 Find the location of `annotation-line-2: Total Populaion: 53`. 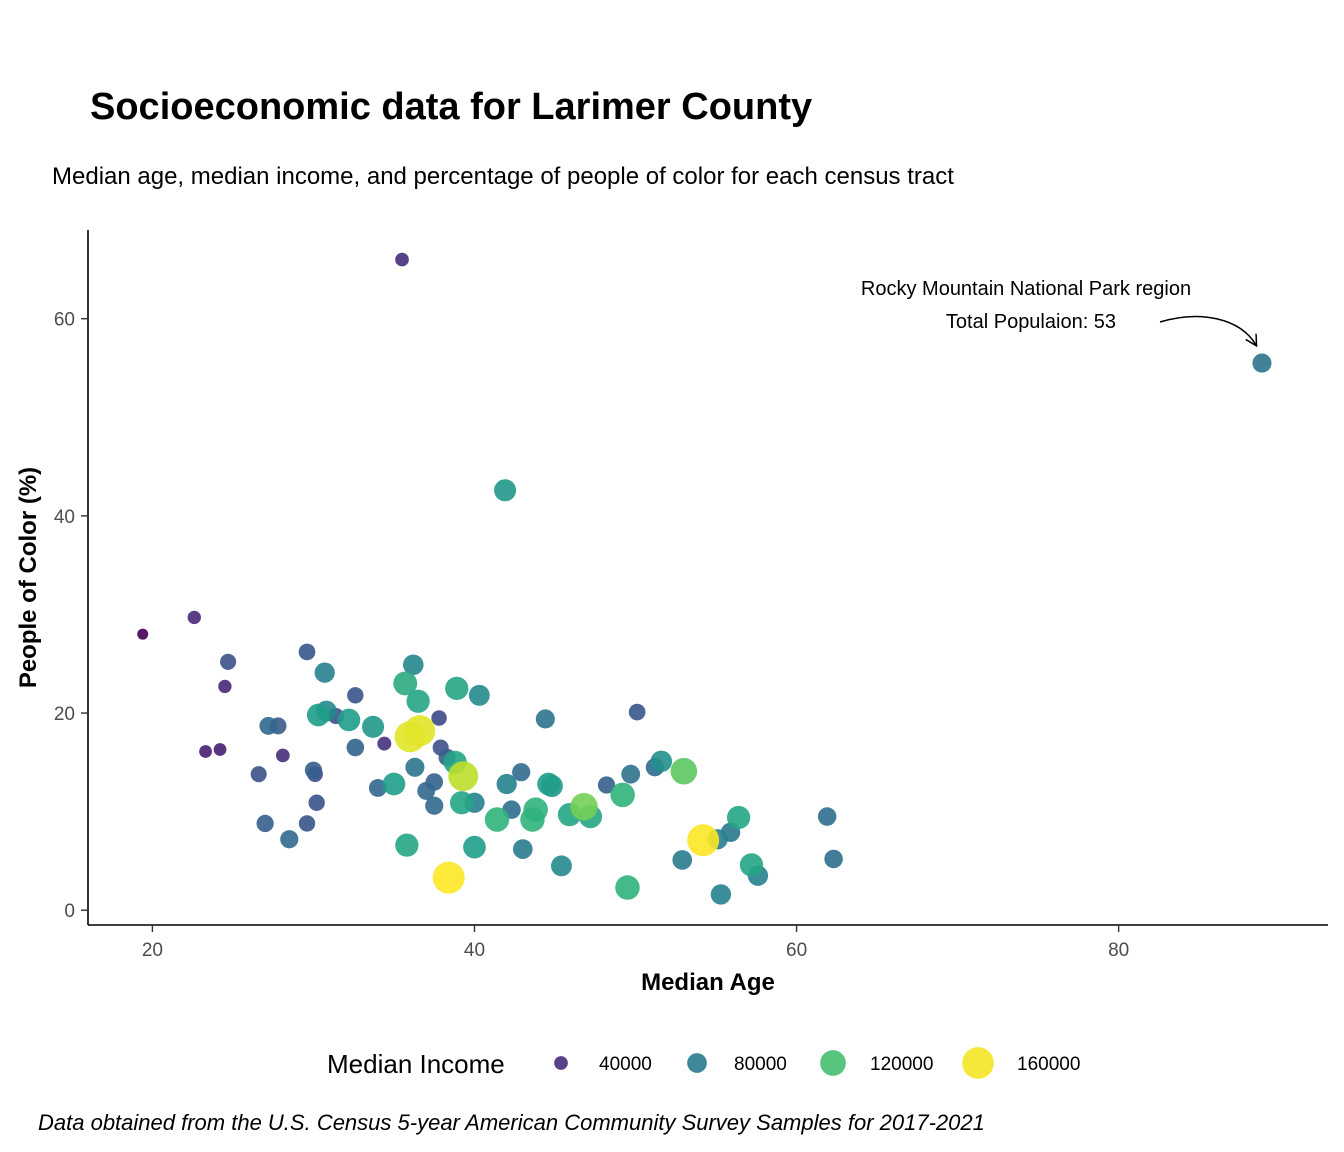

annotation-line-2: Total Populaion: 53 is located at coordinates (1031, 322).